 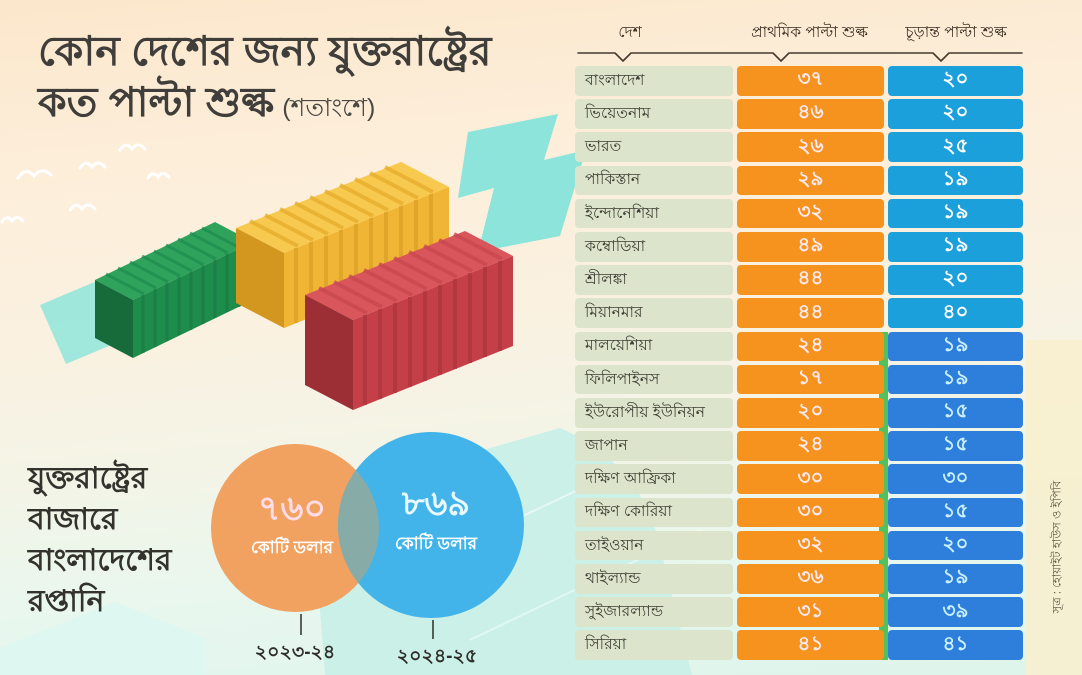 What do you see at coordinates (654, 81) in the screenshot?
I see `country-cell: বাংলাদেশ` at bounding box center [654, 81].